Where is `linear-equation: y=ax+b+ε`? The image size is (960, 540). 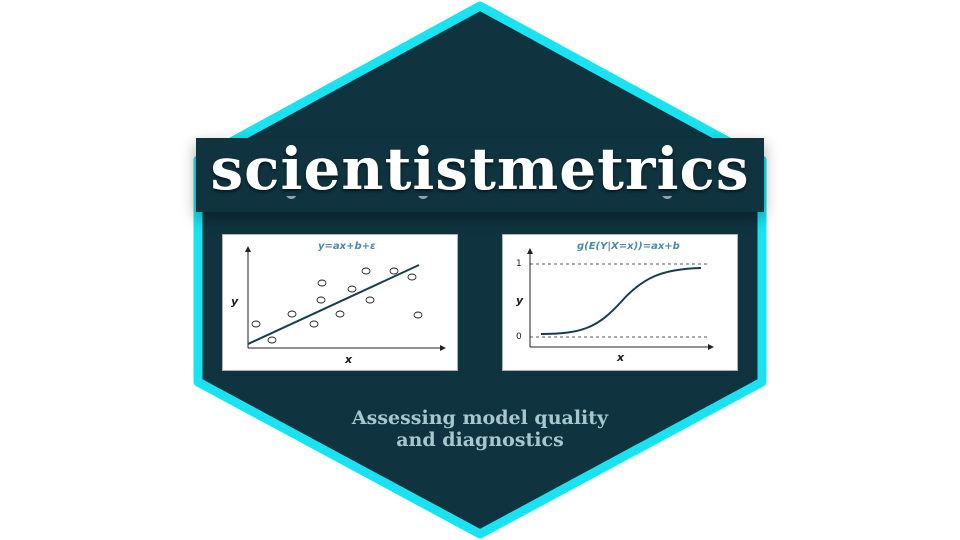 linear-equation: y=ax+b+ε is located at coordinates (347, 246).